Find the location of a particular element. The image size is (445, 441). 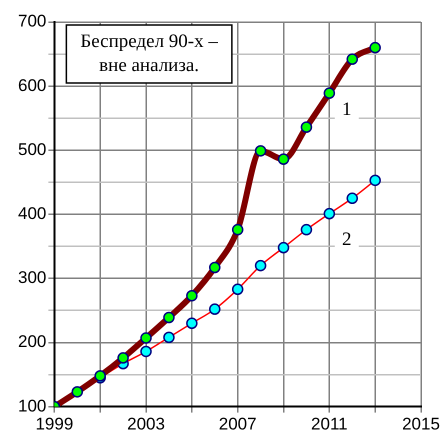

y-tick-label: 400 is located at coordinates (32, 213).